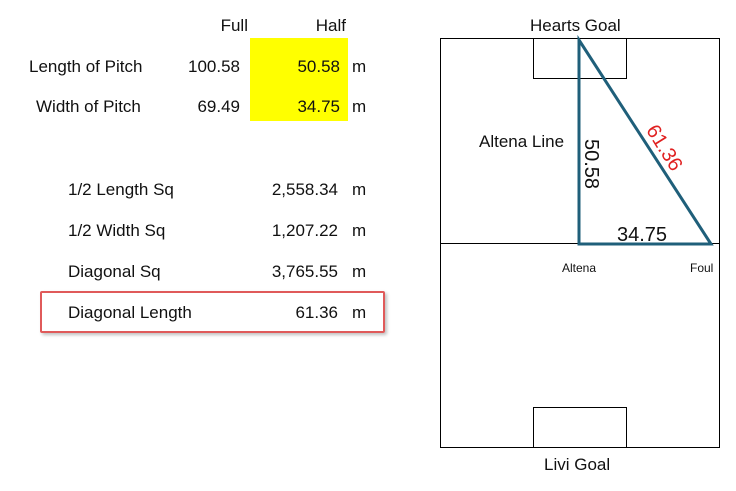  Describe the element at coordinates (577, 464) in the screenshot. I see `bottom-goal-label: Livi Goal` at that location.